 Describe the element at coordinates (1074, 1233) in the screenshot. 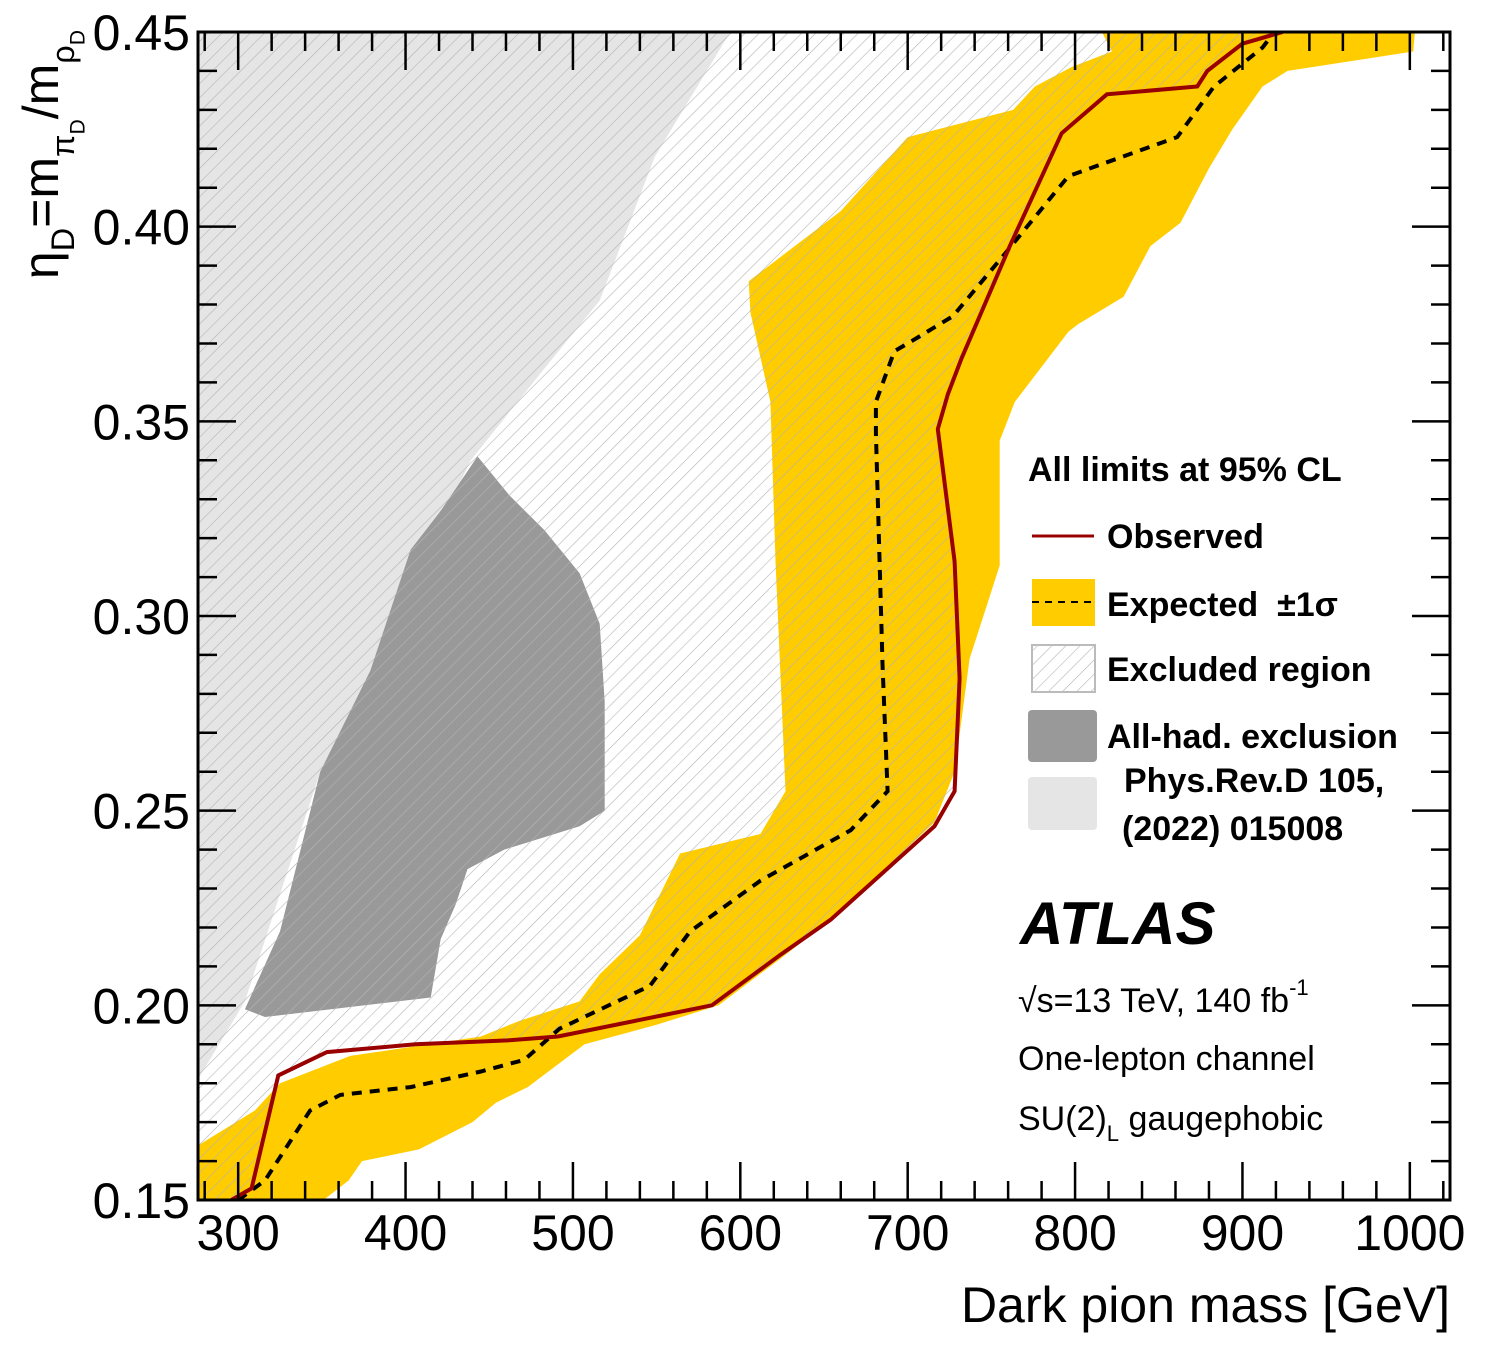

I see `x-tick-label: 800` at that location.